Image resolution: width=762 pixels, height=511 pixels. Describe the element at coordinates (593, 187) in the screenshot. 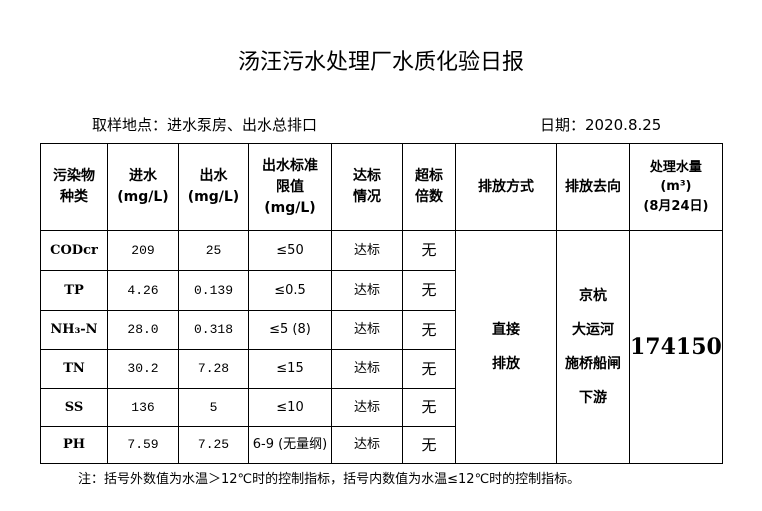

I see `header-cell: 排放去向` at that location.